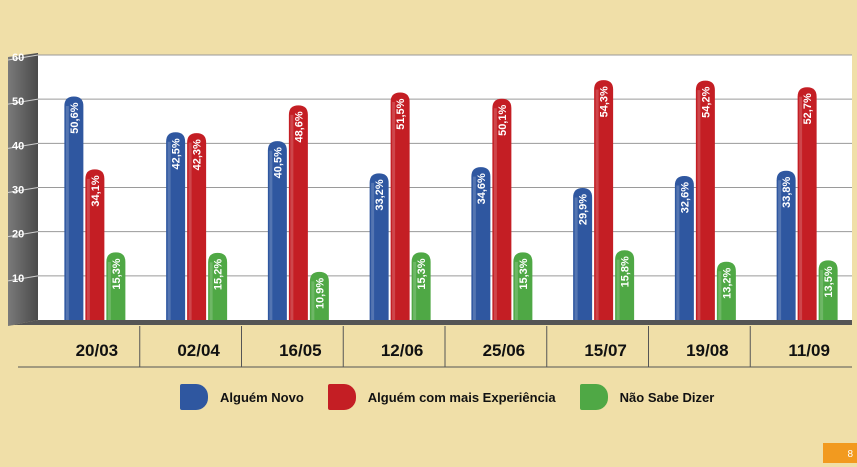  I want to click on data-label: 29,9%, so click(584, 209).